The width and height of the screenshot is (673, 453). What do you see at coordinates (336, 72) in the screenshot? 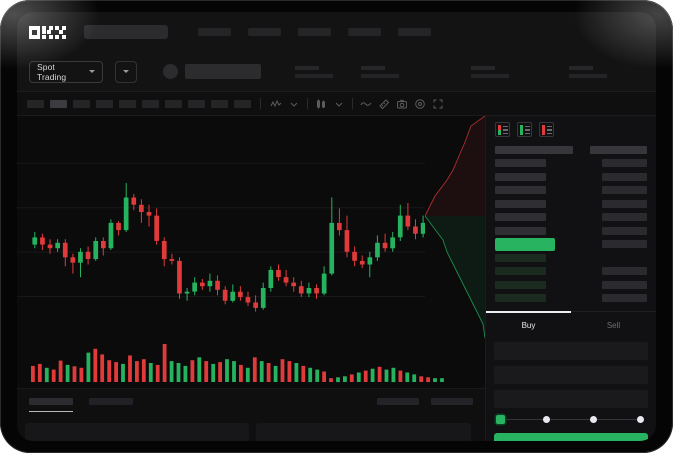
I see `market-subheader: Spot Trading` at bounding box center [336, 72].